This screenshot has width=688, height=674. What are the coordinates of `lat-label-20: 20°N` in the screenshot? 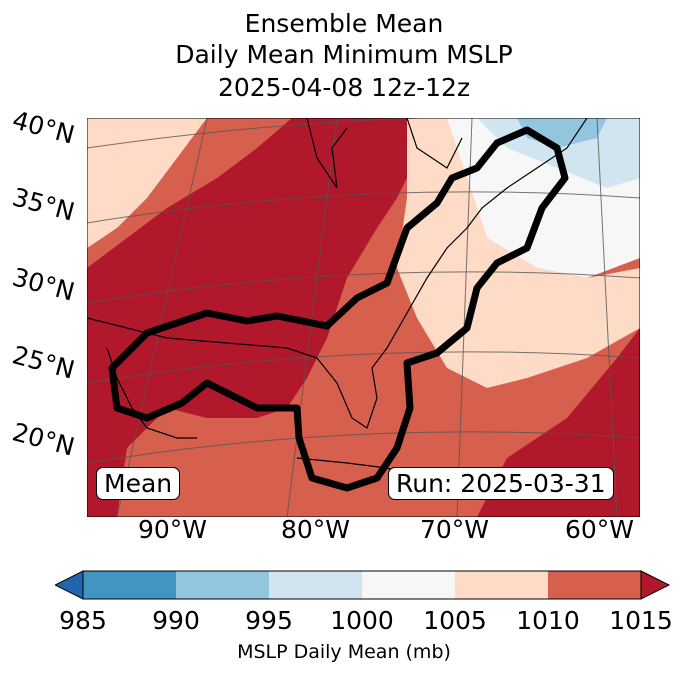 It's located at (43, 439).